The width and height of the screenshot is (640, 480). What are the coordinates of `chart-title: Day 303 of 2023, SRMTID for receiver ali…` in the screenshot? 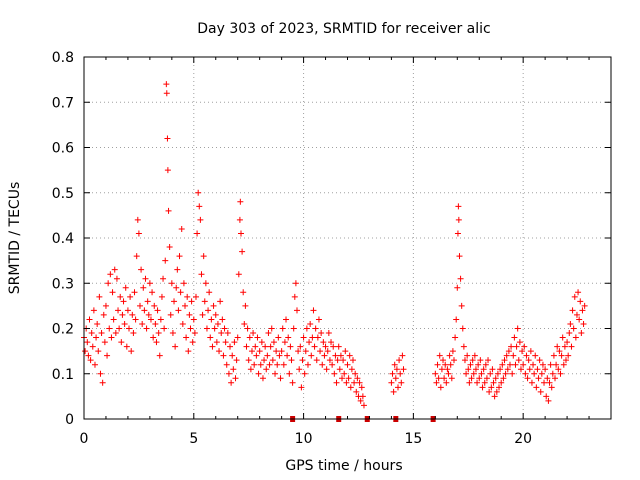 It's located at (343, 29).